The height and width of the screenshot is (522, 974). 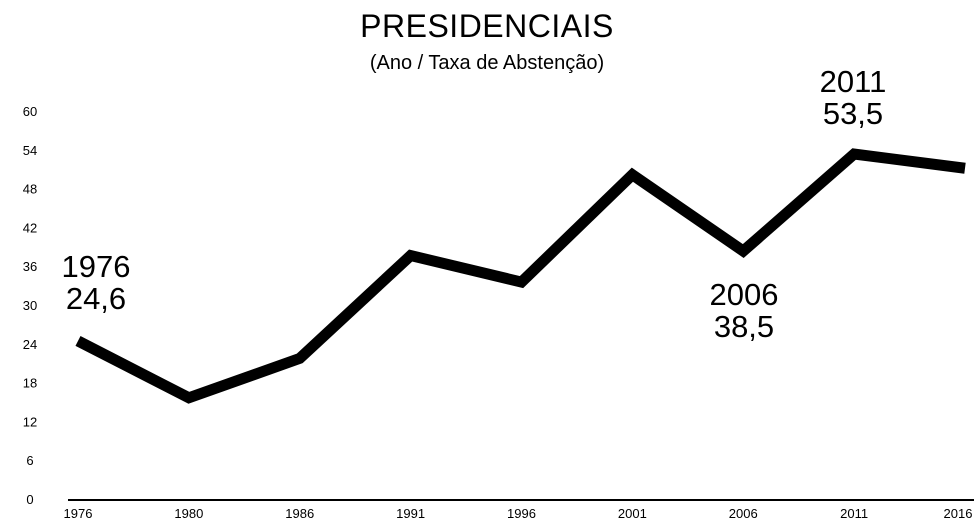 I want to click on annotation-year: 2006, so click(x=744, y=294).